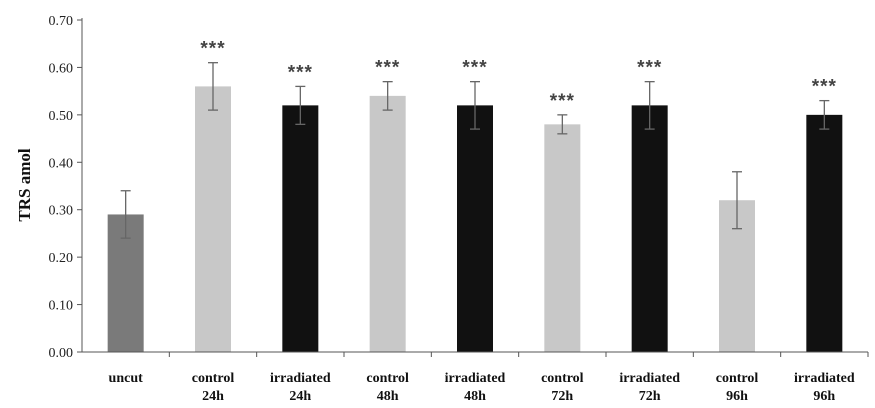  What do you see at coordinates (61, 21) in the screenshot?
I see `y-tick-label: 0.70` at bounding box center [61, 21].